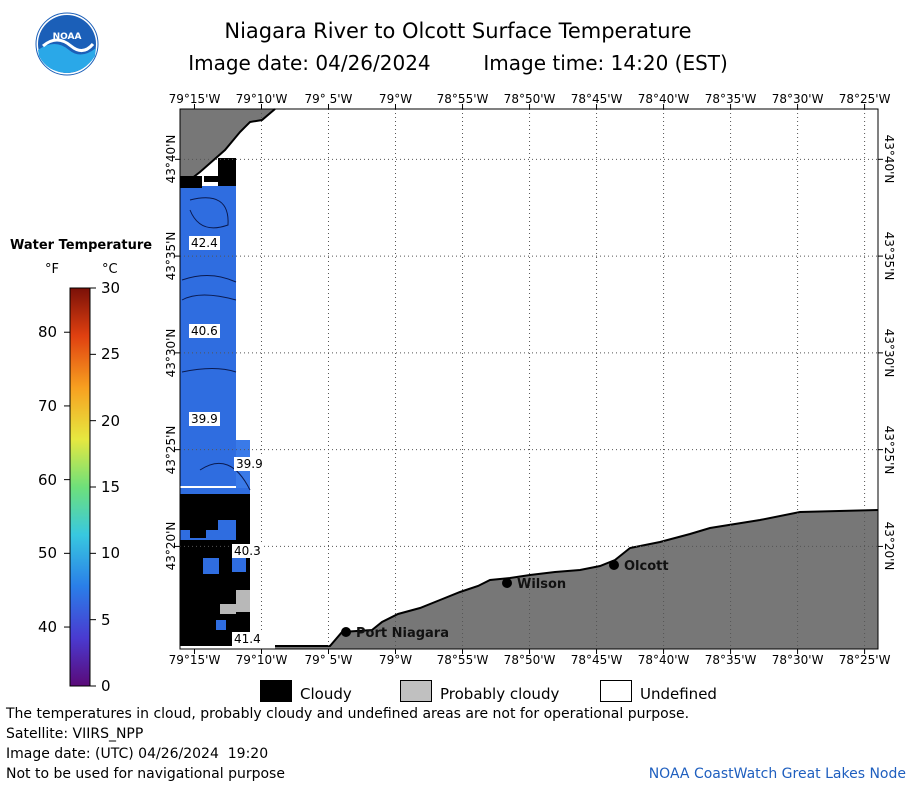 The height and width of the screenshot is (790, 916). I want to click on footer-satellite: Satellite: VIIRS_NPP, so click(75, 734).